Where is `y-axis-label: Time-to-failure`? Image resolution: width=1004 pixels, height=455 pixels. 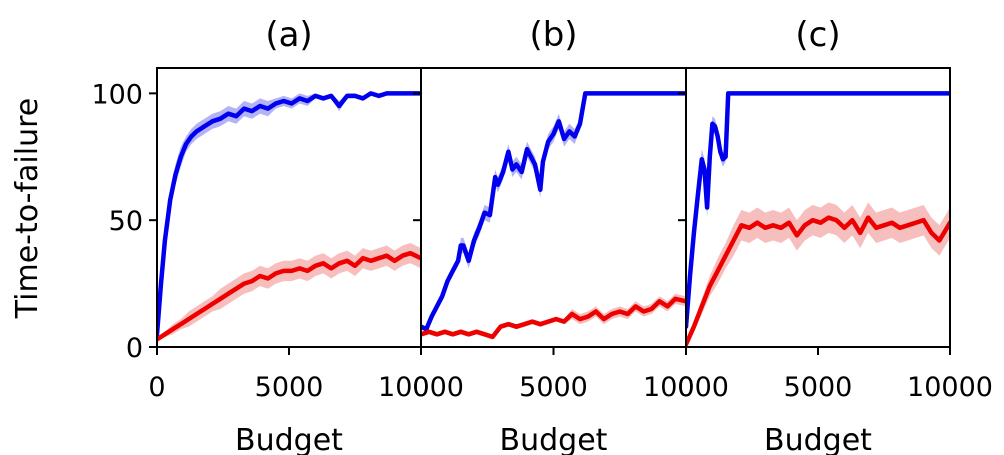 y-axis-label: Time-to-failure is located at coordinates (27, 209).